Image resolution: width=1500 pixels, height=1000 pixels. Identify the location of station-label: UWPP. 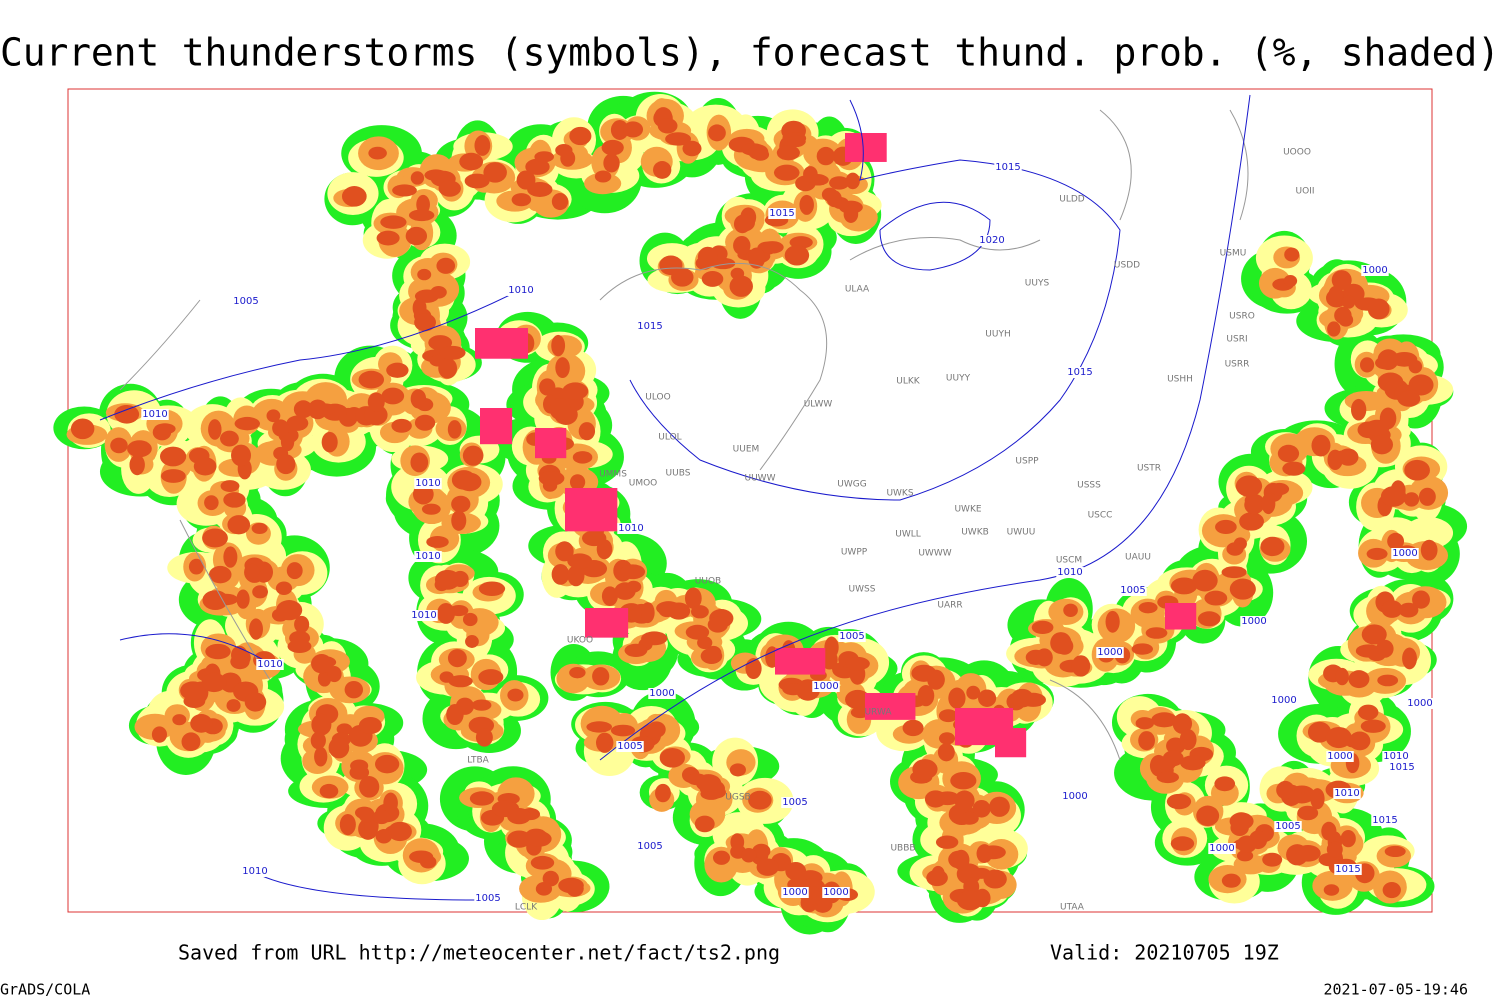
(854, 553).